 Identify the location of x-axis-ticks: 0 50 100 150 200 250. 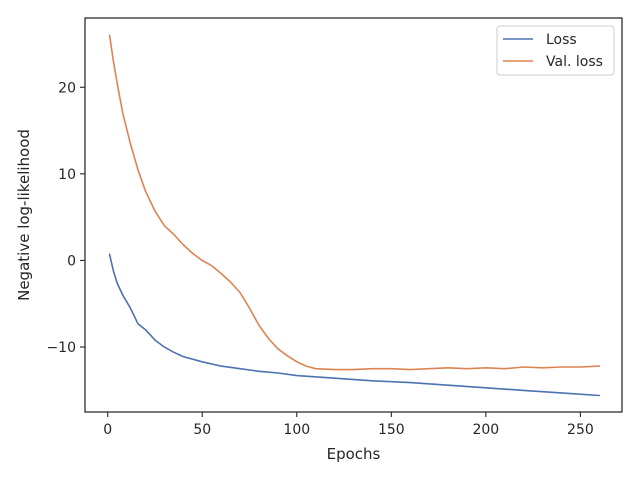
(348, 425).